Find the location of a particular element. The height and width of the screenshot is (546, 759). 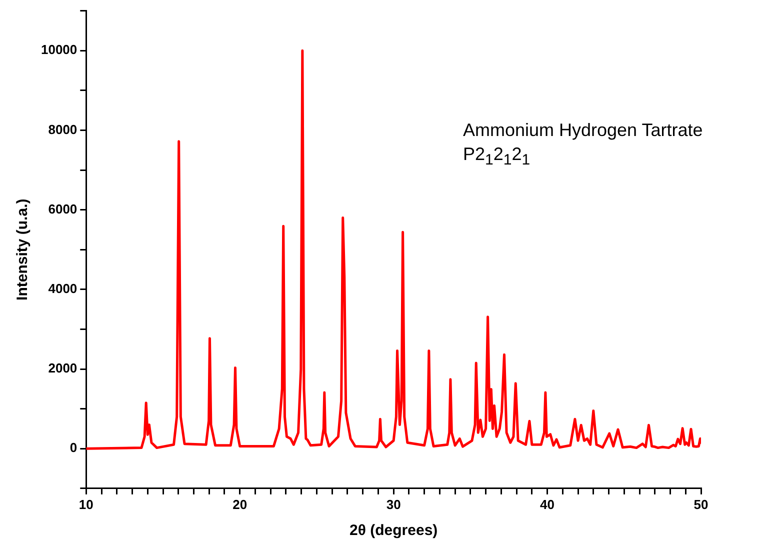

x-tick-label: 30 is located at coordinates (393, 504).